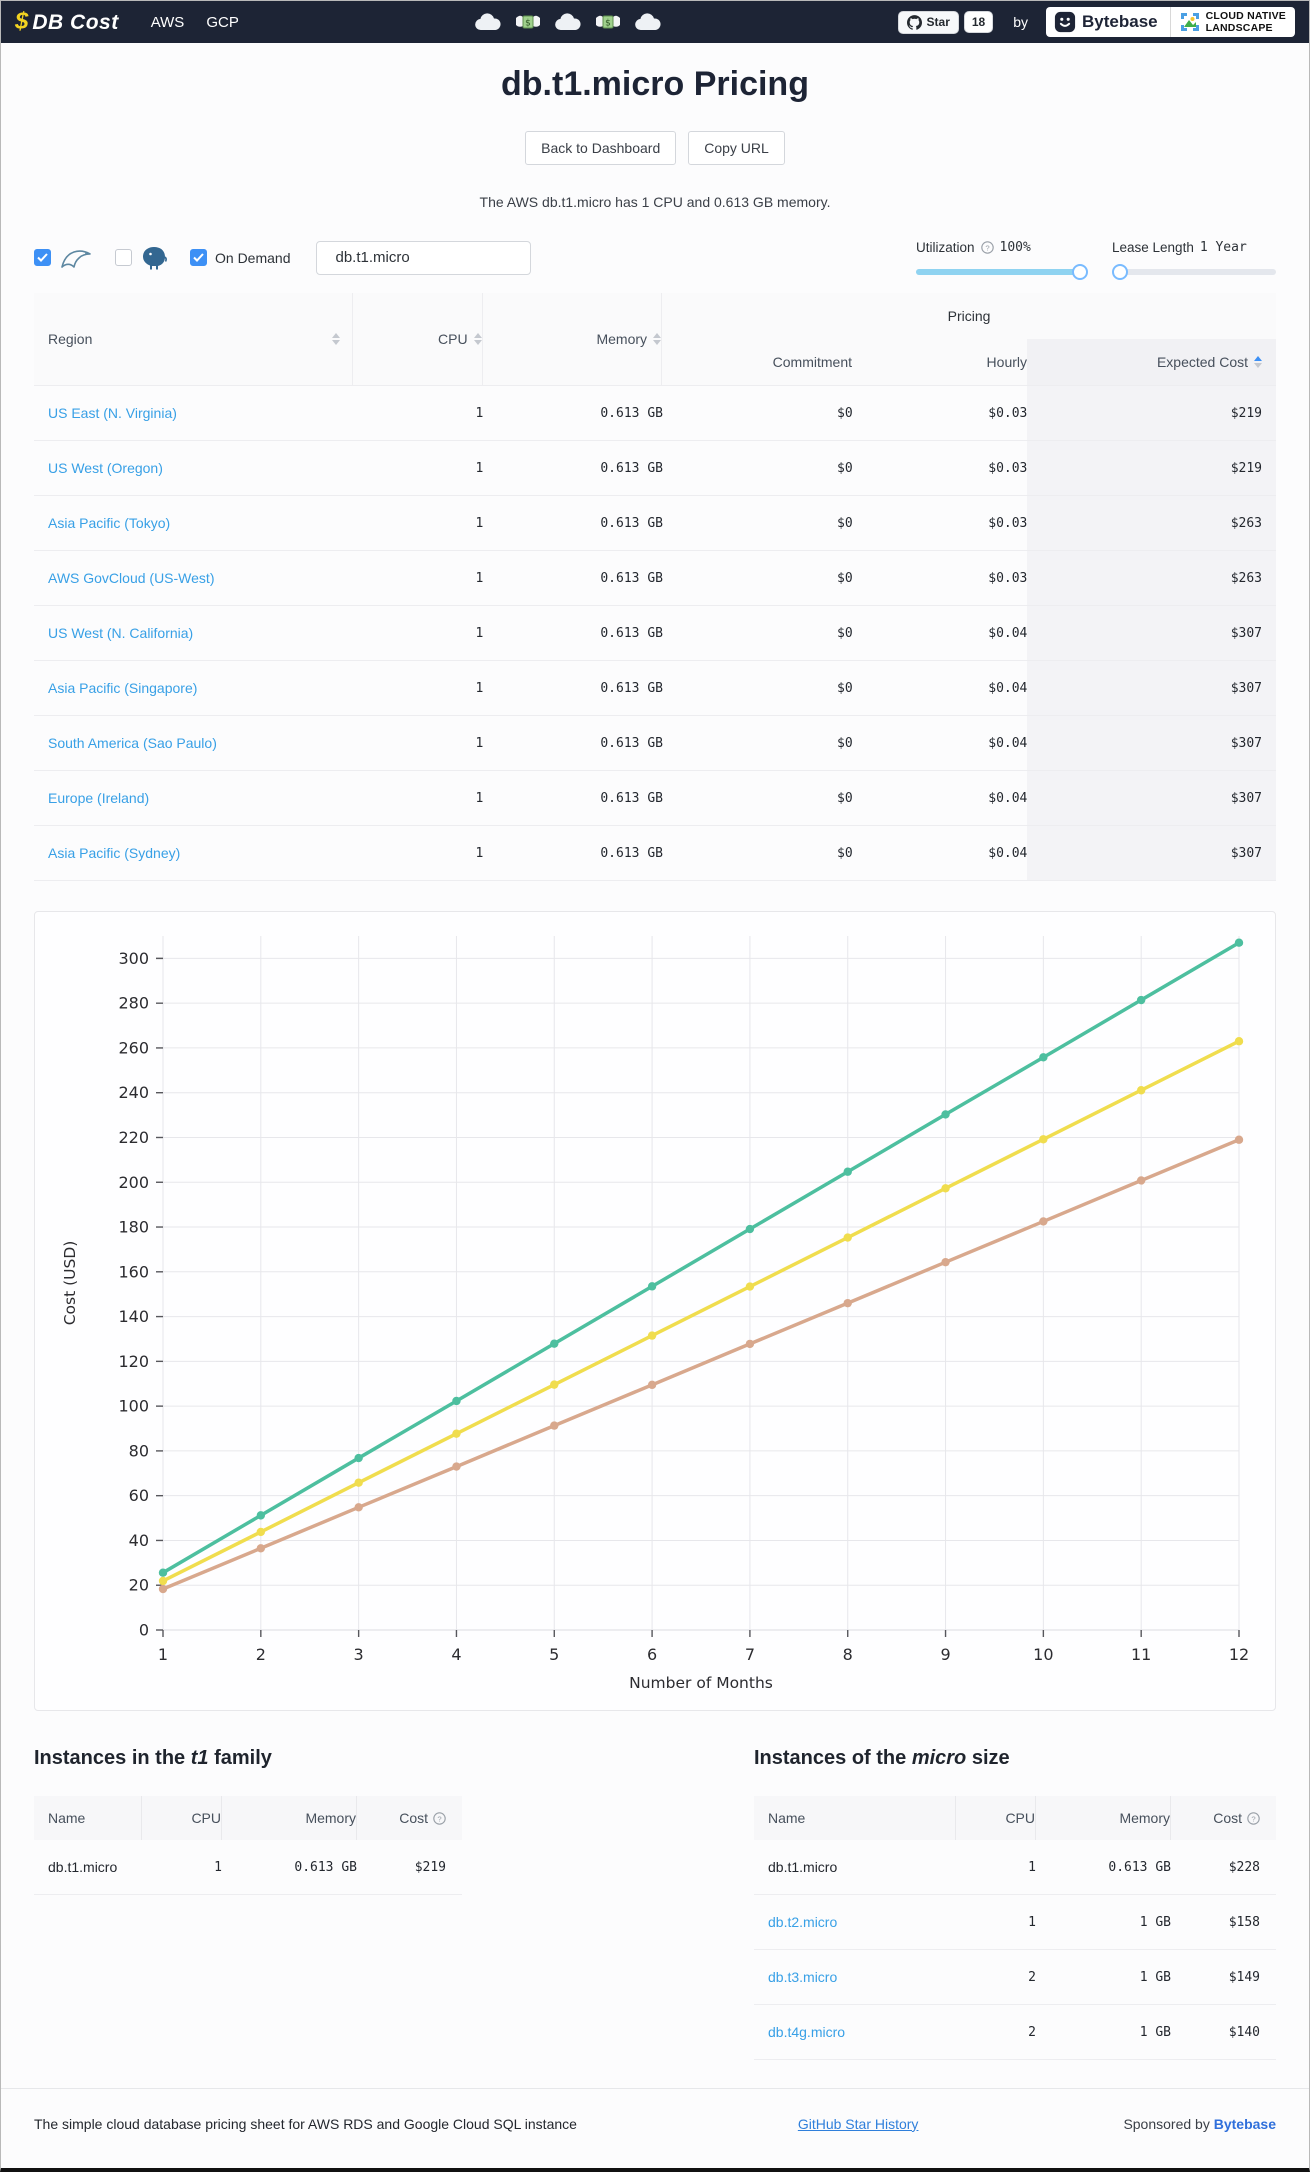 The image size is (1310, 2172). What do you see at coordinates (1244, 2032) in the screenshot?
I see `cost-value: $140` at bounding box center [1244, 2032].